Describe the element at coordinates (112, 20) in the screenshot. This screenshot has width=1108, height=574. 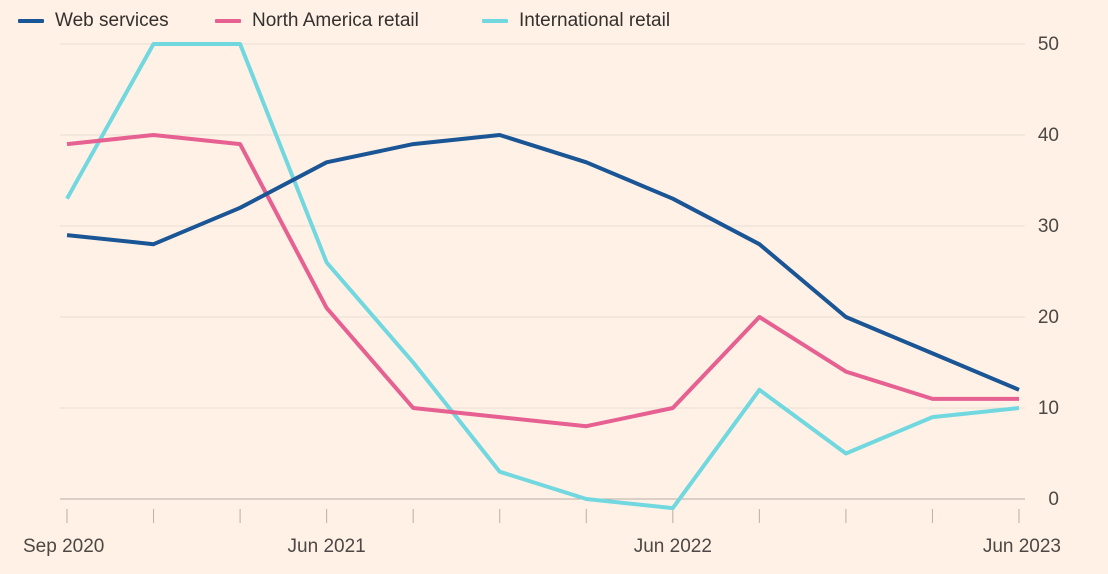
I see `legend-label-web-services: Web services` at that location.